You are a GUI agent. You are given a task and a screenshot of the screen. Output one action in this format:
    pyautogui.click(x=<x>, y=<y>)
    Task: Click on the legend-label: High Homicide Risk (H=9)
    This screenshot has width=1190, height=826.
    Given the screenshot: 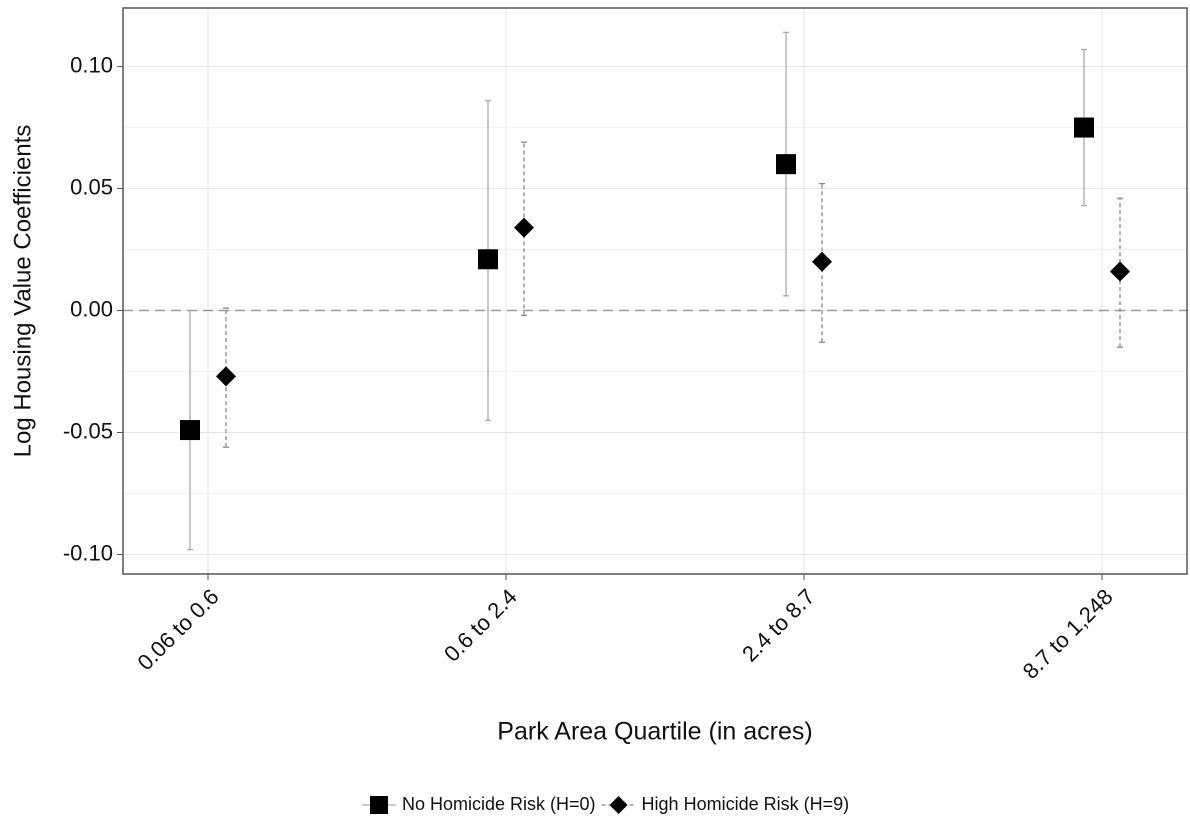 What is the action you would take?
    pyautogui.click(x=746, y=804)
    